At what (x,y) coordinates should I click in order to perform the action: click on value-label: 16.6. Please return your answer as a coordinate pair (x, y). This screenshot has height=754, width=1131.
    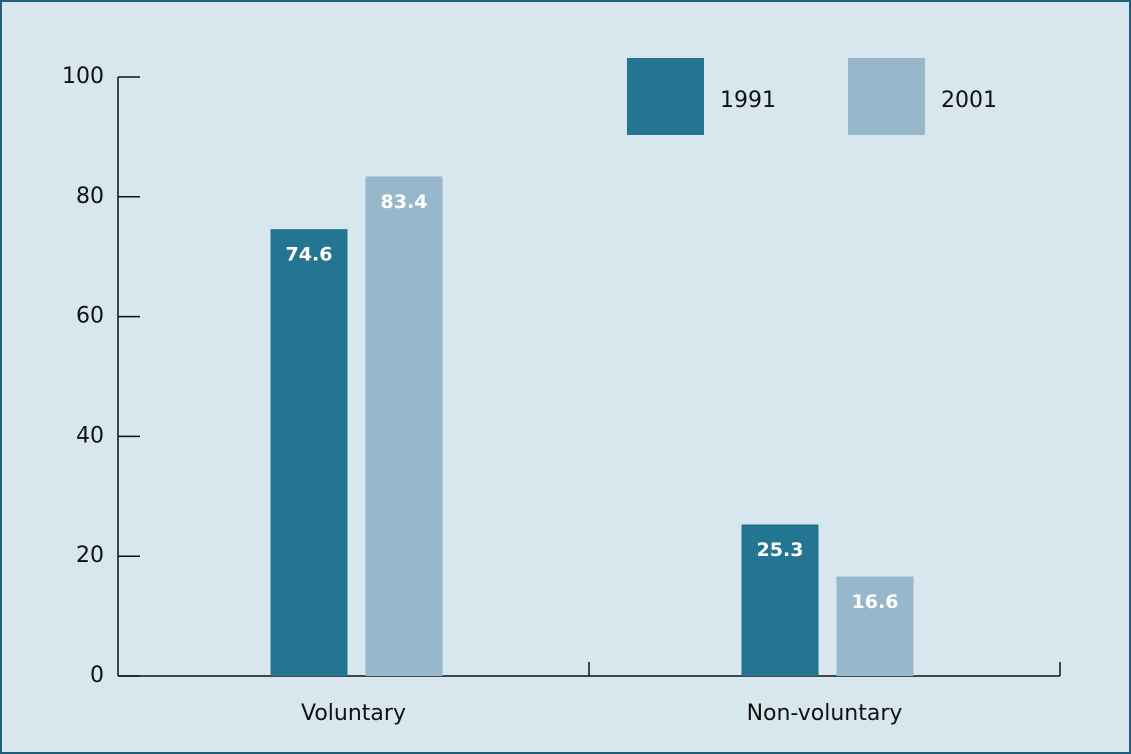
    Looking at the image, I should click on (875, 602).